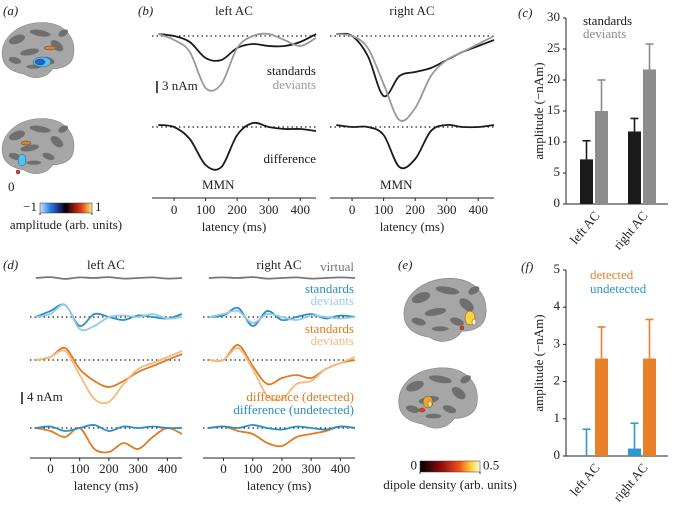  Describe the element at coordinates (145, 10) in the screenshot. I see `panel-label: (b)` at that location.